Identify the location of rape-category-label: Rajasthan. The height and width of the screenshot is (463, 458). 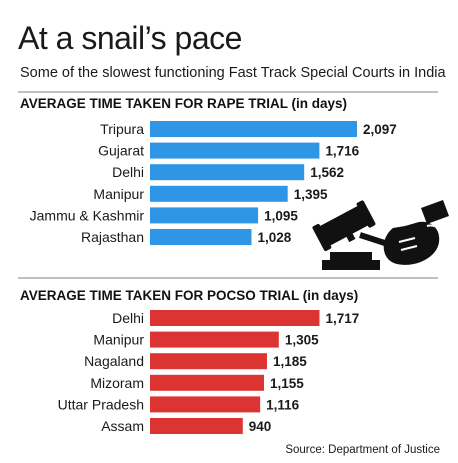
(112, 237).